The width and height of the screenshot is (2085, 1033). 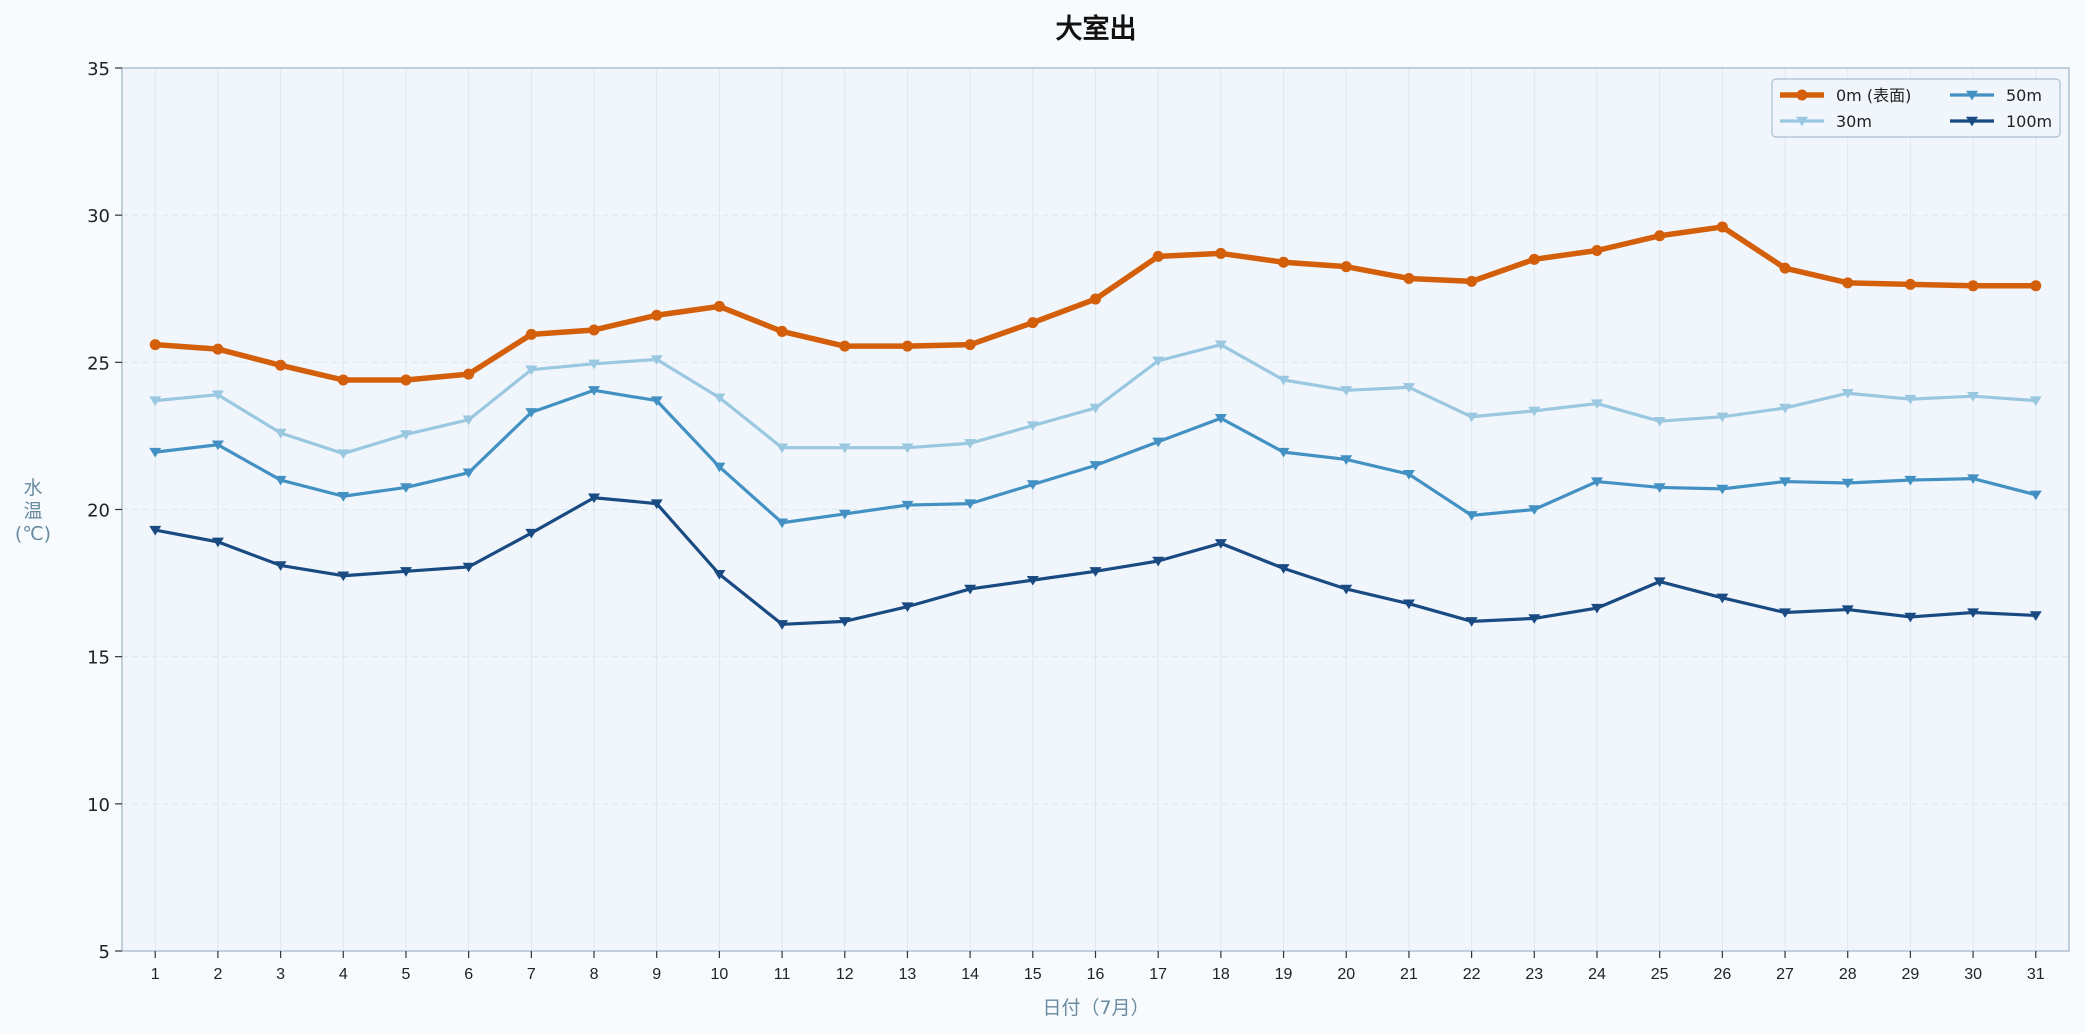 What do you see at coordinates (1996, 95) in the screenshot?
I see `legend-item: 50m` at bounding box center [1996, 95].